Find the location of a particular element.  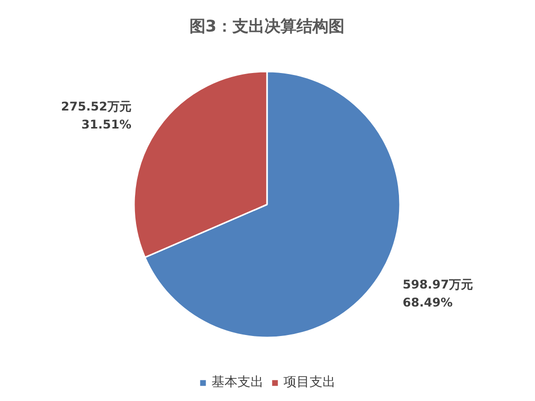

data-label: 598.97万元 68.49% is located at coordinates (437, 293).